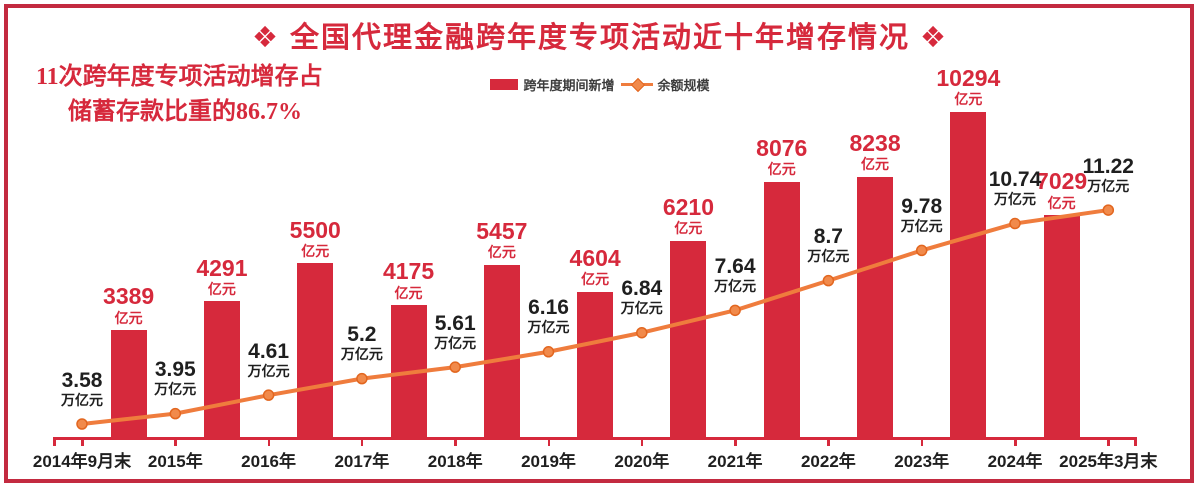 The height and width of the screenshot is (490, 1200). I want to click on x-axis-label: 2015年, so click(175, 461).